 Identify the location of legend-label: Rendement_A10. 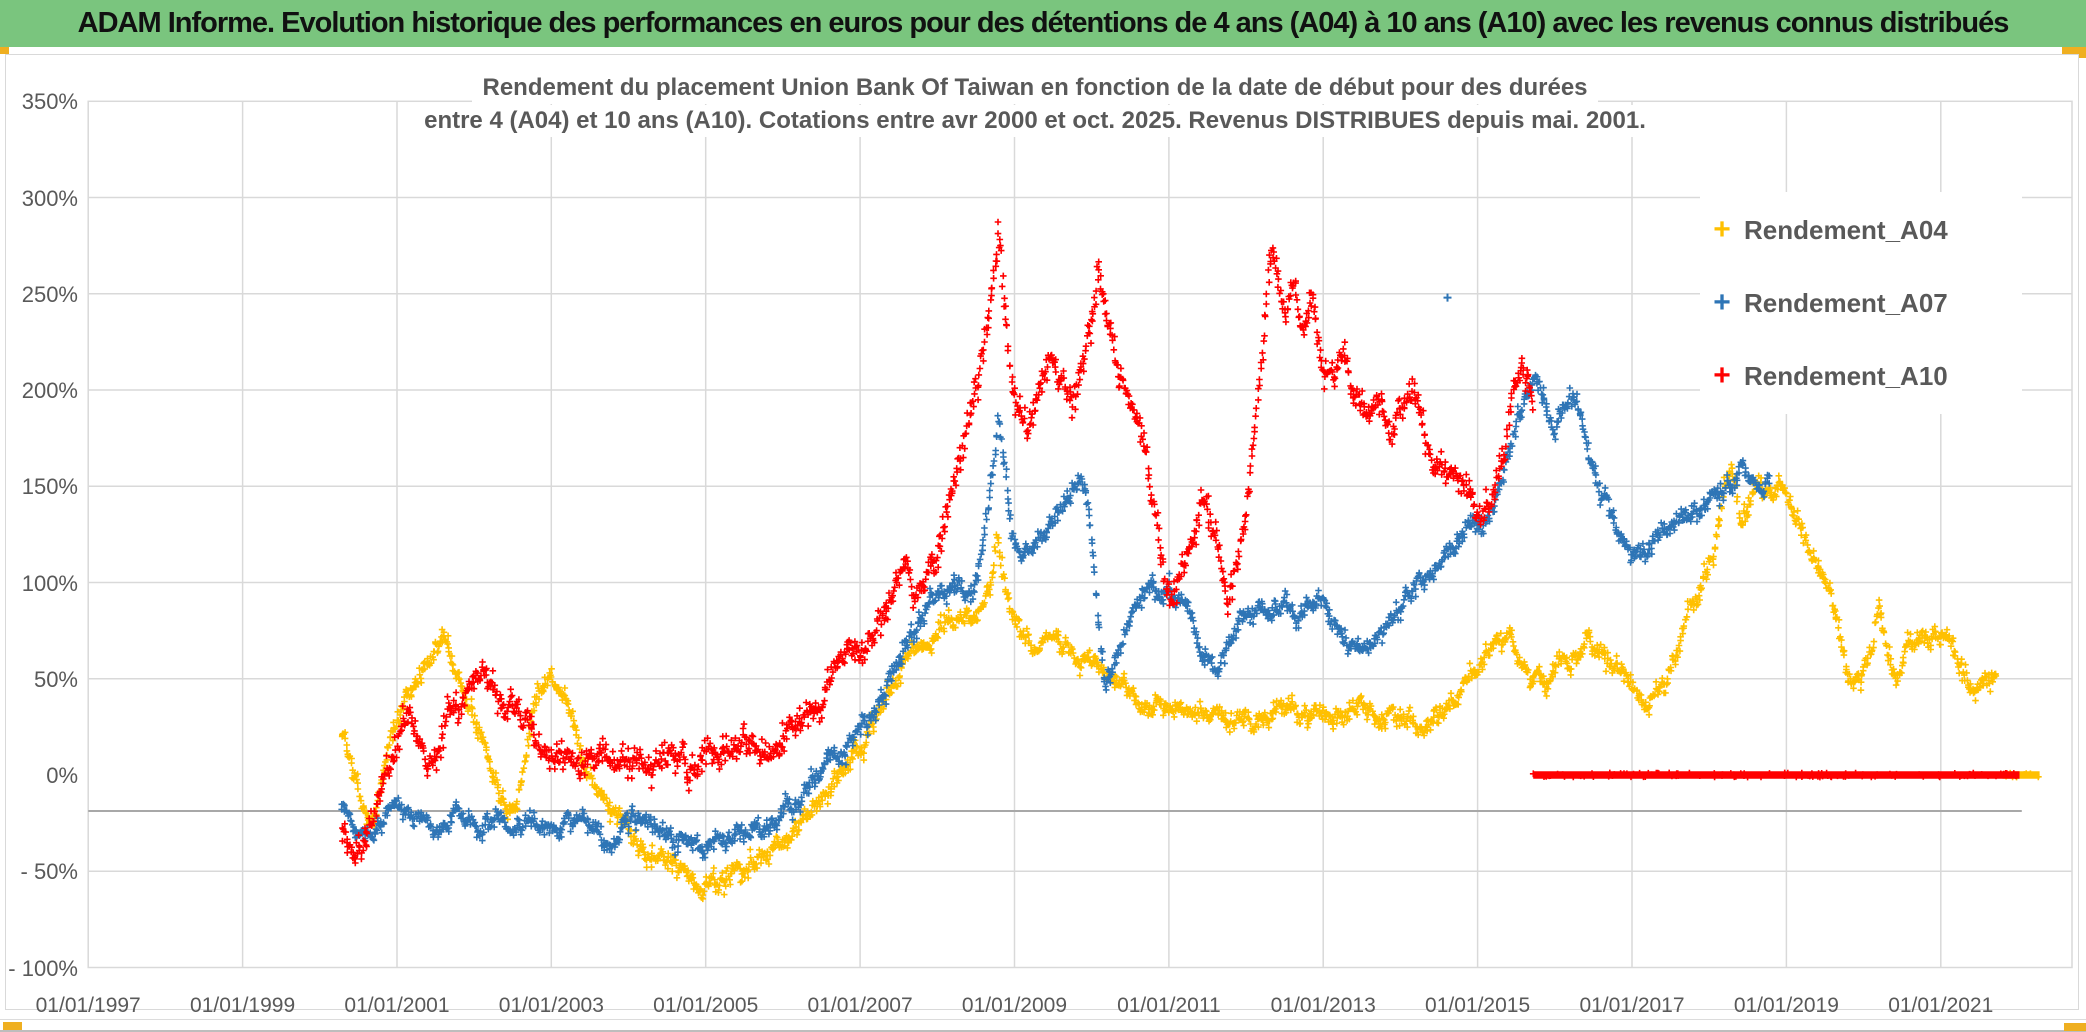
(1846, 375).